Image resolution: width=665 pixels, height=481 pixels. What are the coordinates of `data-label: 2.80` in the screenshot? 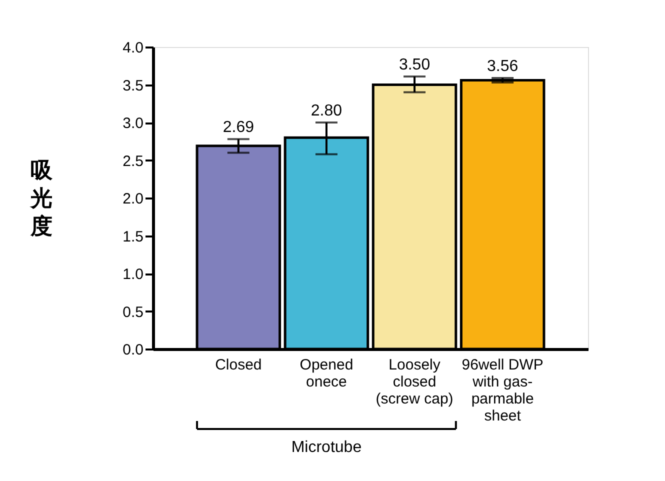 It's located at (326, 111).